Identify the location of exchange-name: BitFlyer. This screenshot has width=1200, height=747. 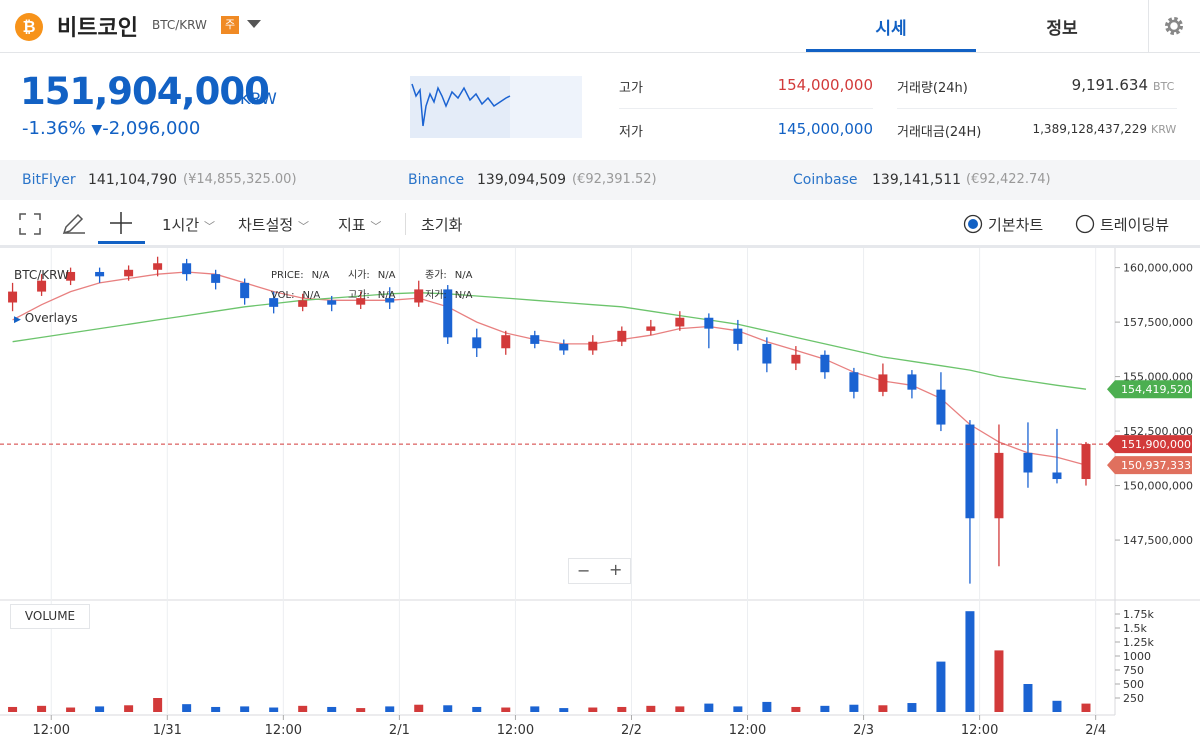
(49, 180).